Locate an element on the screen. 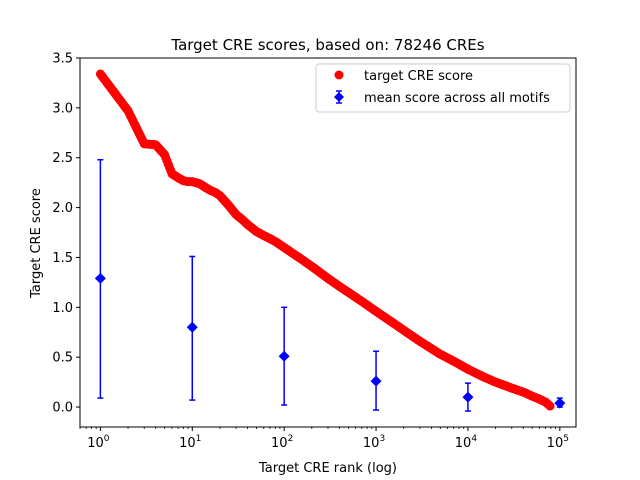  x-tick-exponent: 1 is located at coordinates (199, 439).